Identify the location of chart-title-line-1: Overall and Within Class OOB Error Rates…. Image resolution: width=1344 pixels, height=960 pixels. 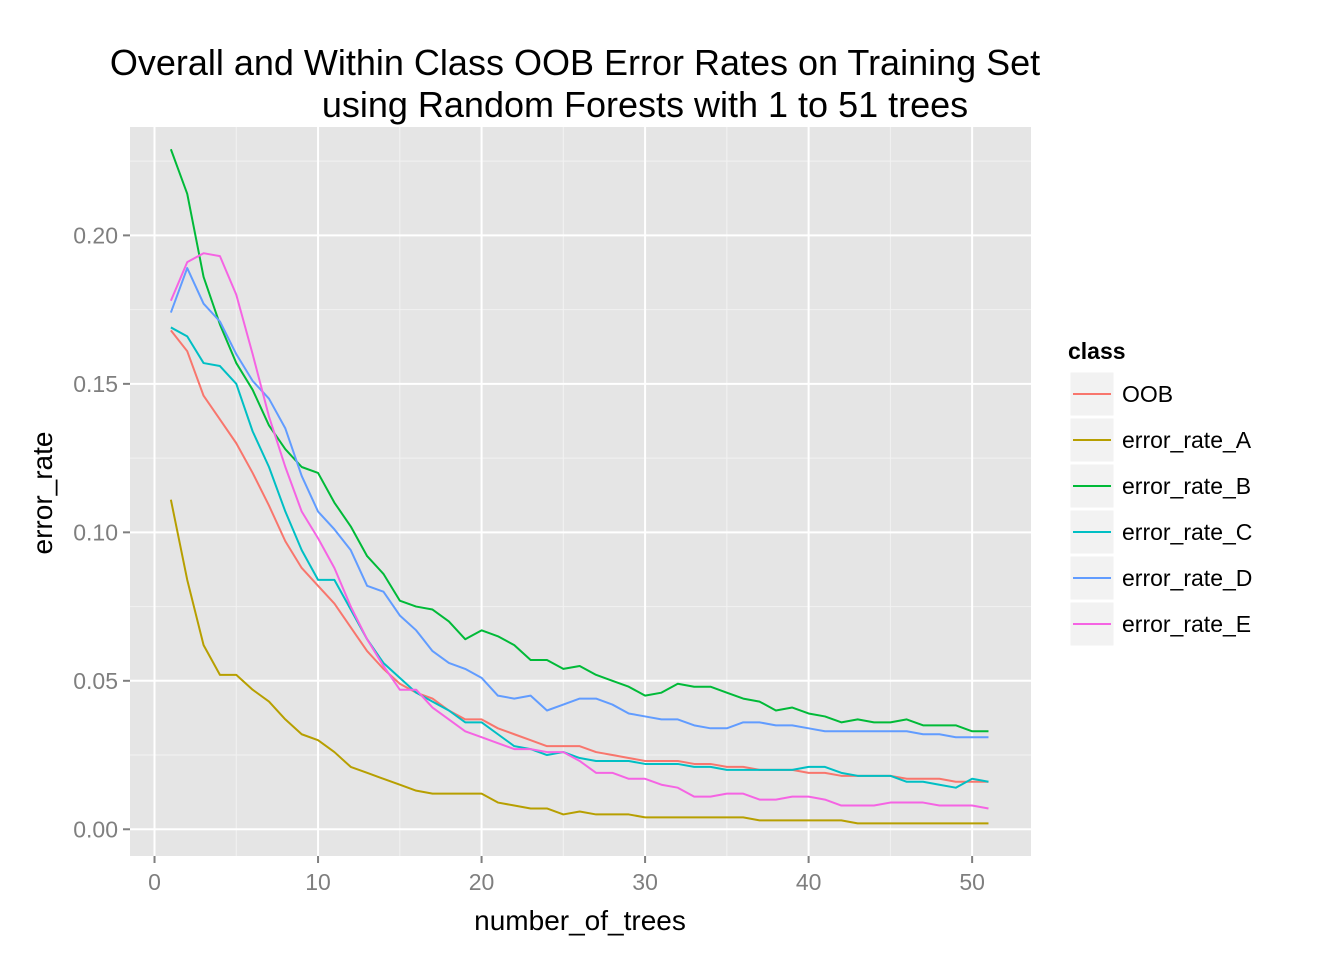
(575, 62).